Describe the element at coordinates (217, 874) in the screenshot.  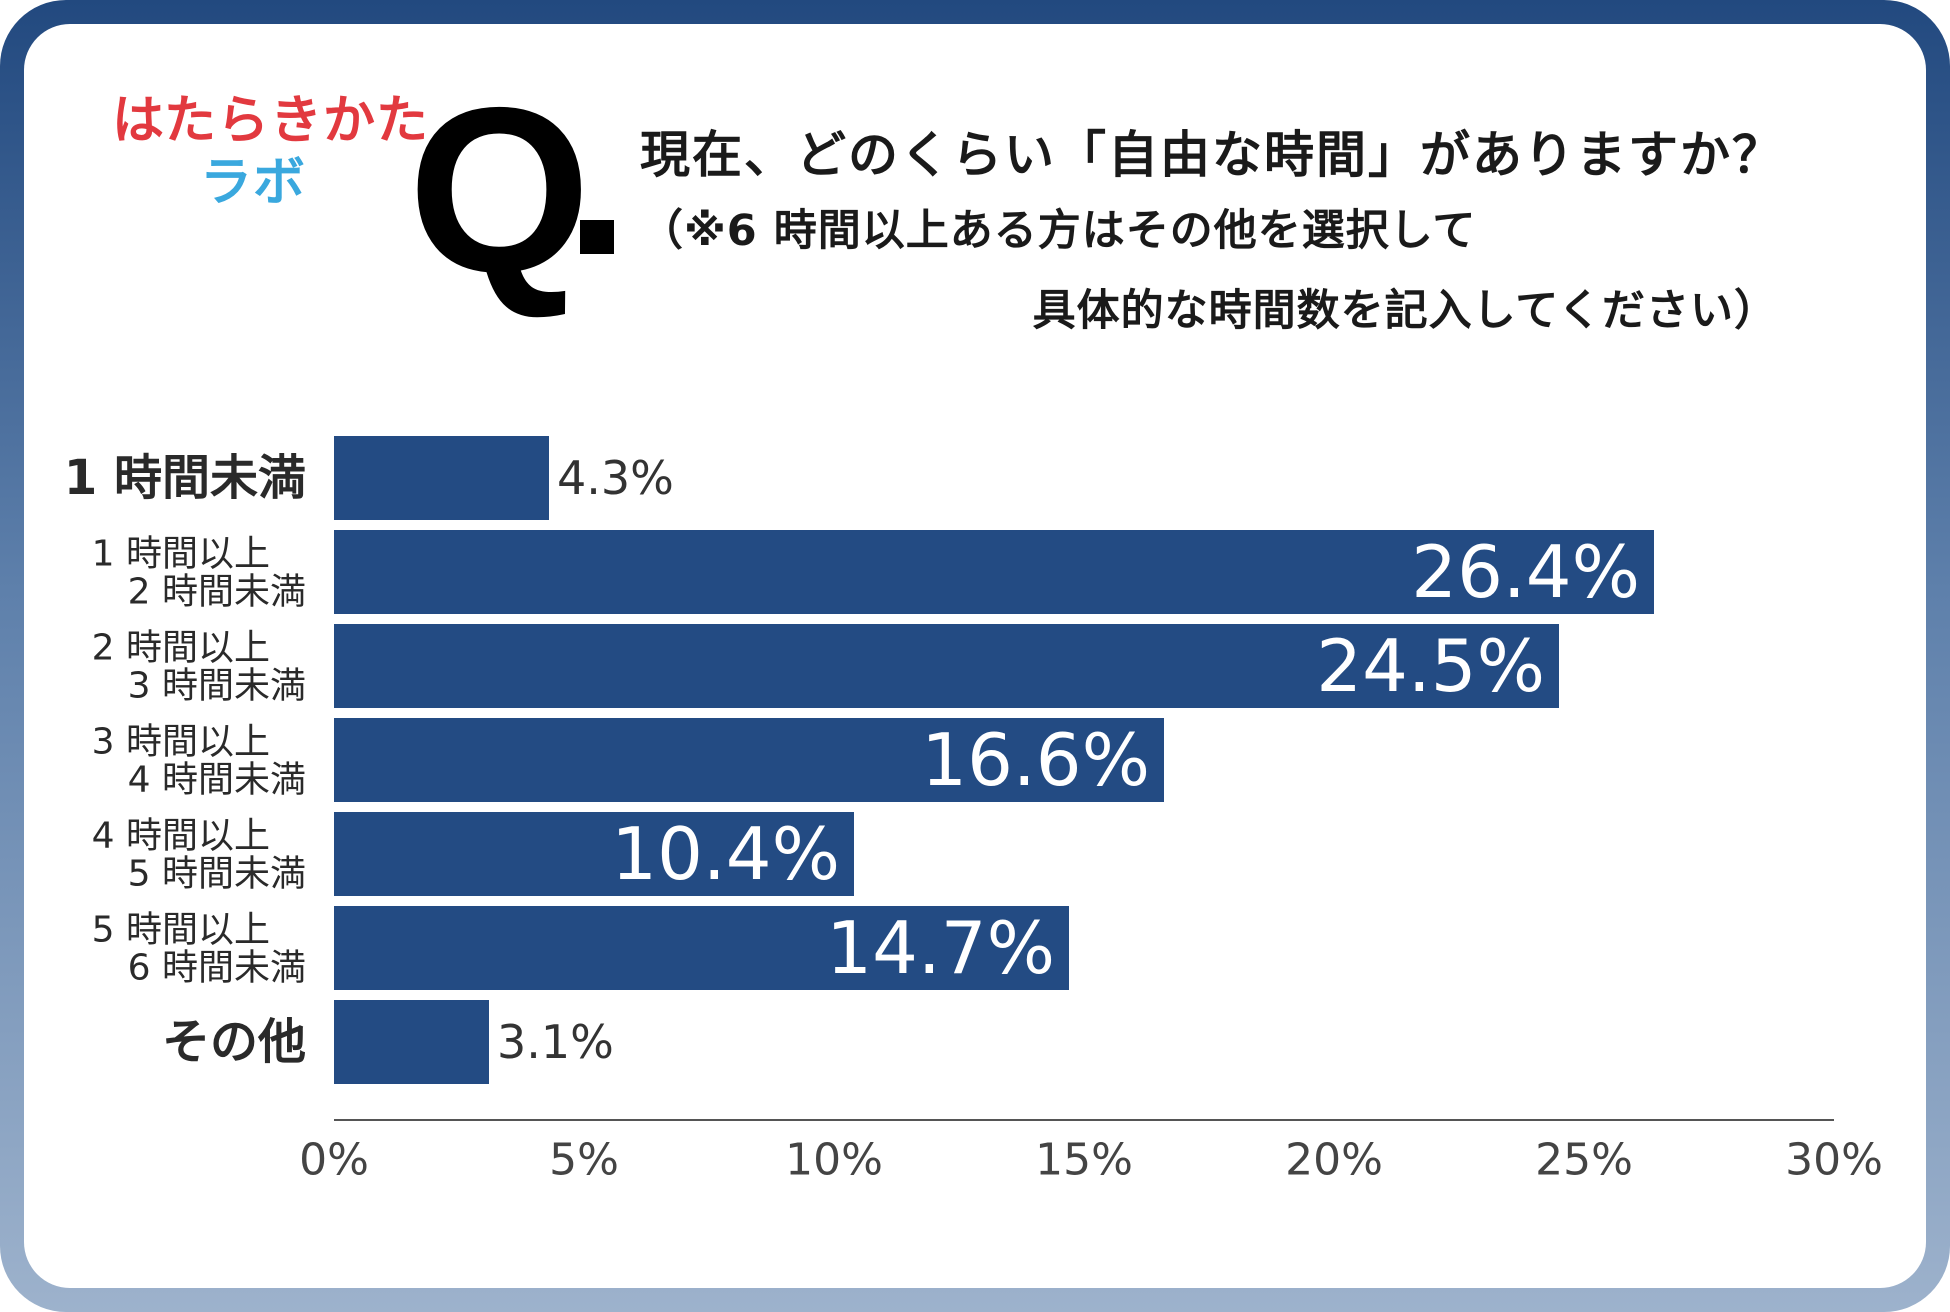
I see `category-label-4-line1: 5 時間未満` at that location.